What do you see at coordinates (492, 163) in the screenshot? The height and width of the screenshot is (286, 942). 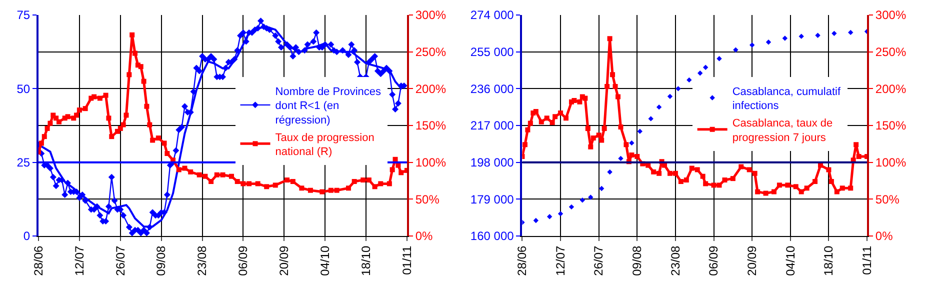 I see `y-tick-label: 198 000` at bounding box center [492, 163].